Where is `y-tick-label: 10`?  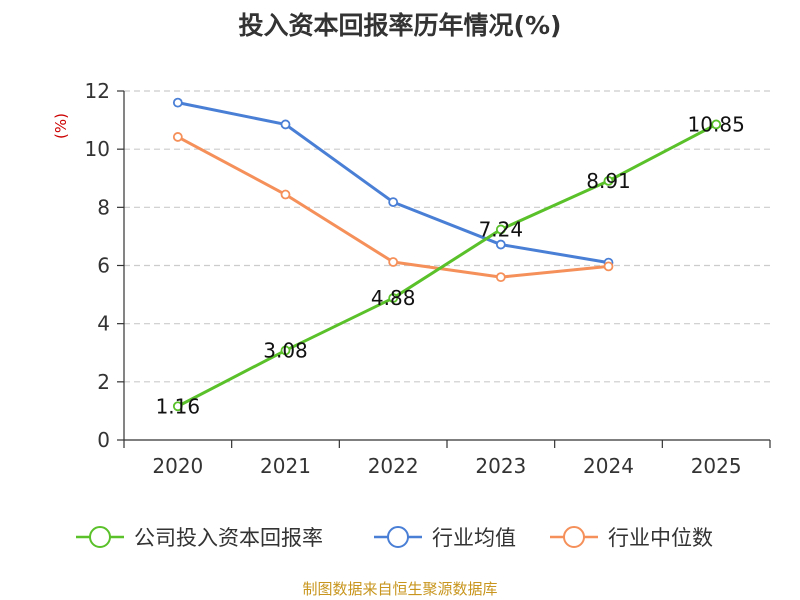
y-tick-label: 10 is located at coordinates (97, 149).